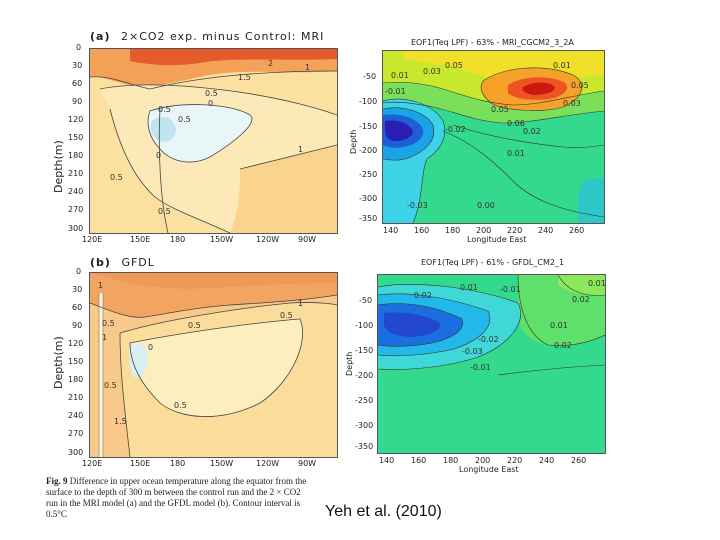 The height and width of the screenshot is (540, 720). I want to click on eof-top-ytick: -250, so click(368, 174).